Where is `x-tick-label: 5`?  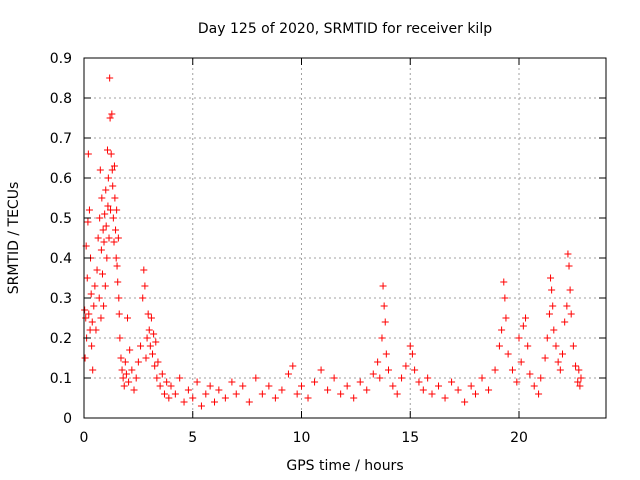 x-tick-label: 5 is located at coordinates (192, 438).